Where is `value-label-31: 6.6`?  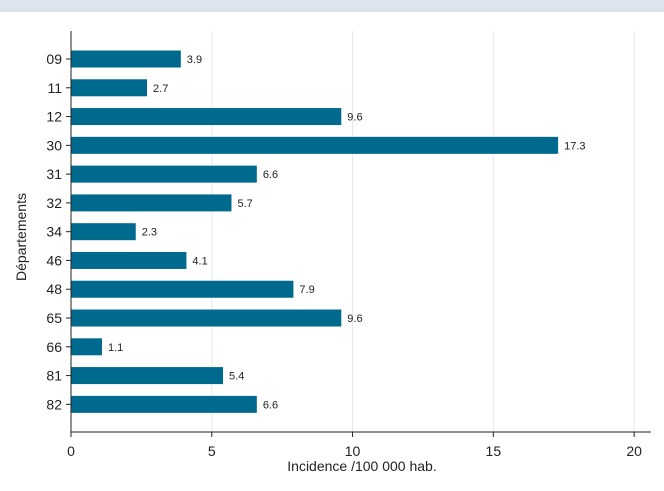 value-label-31: 6.6 is located at coordinates (270, 175).